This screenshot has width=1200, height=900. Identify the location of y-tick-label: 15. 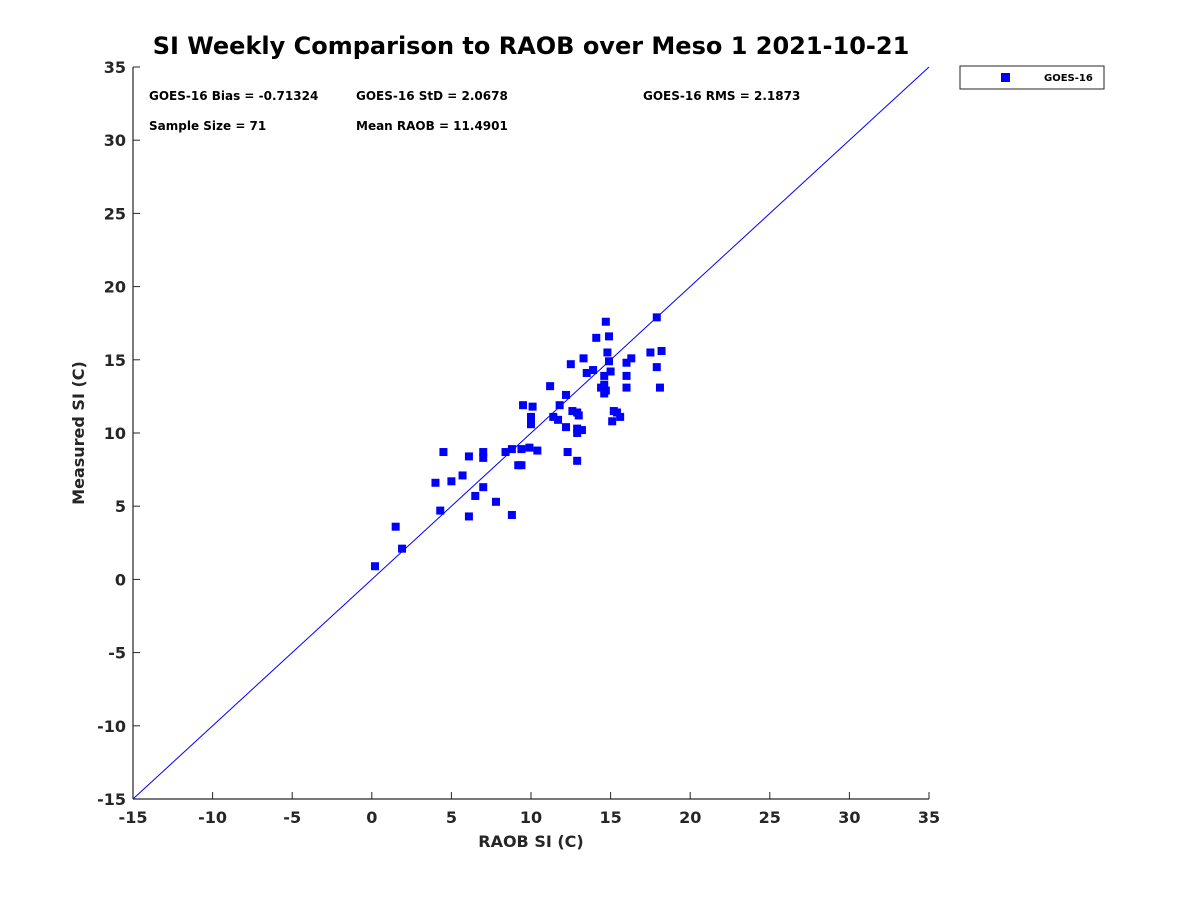
(115, 360).